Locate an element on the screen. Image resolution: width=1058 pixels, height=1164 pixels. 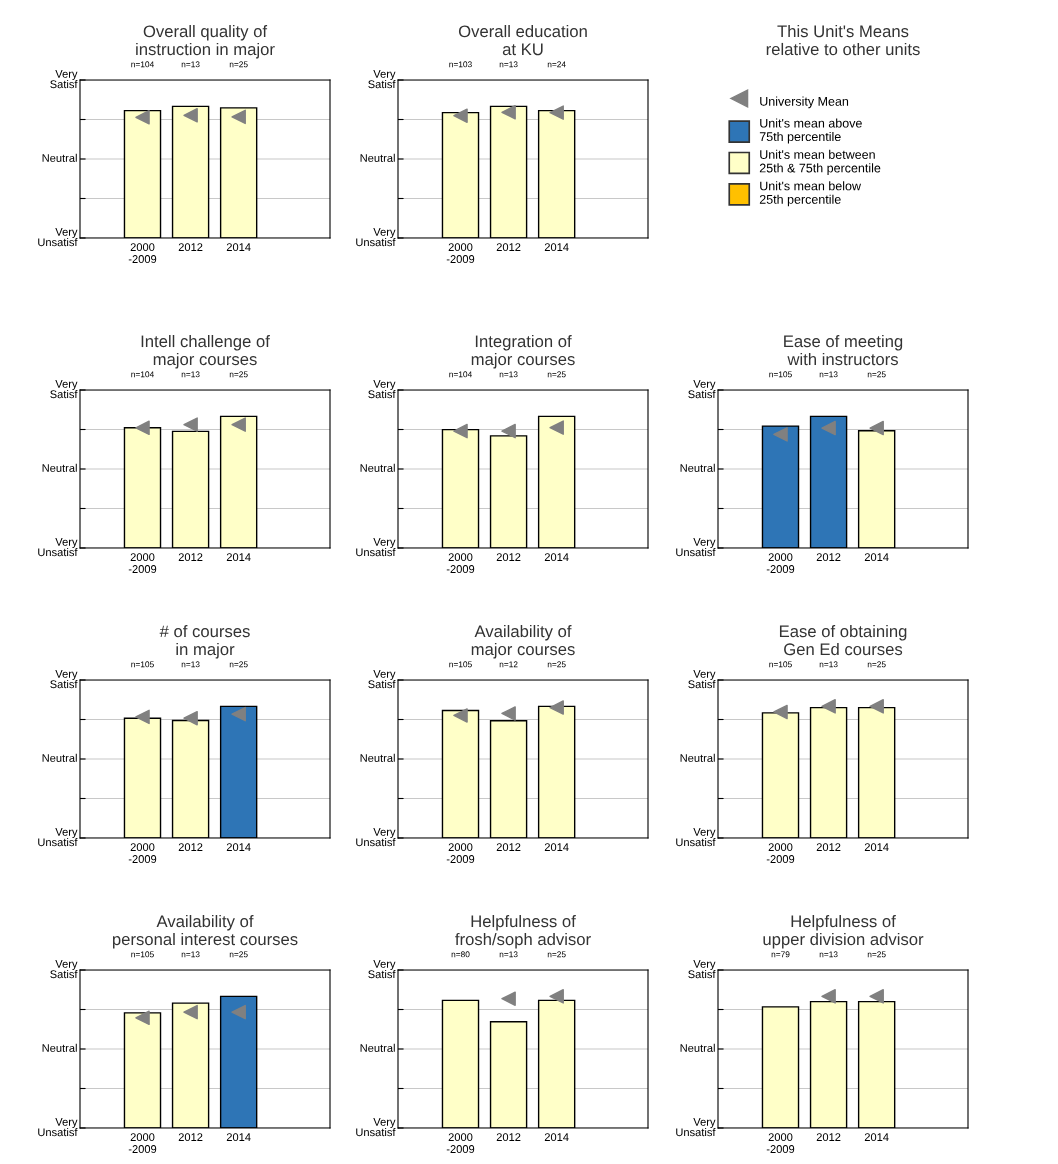
chart-title: Helpfulness of upper division advisor is located at coordinates (843, 931).